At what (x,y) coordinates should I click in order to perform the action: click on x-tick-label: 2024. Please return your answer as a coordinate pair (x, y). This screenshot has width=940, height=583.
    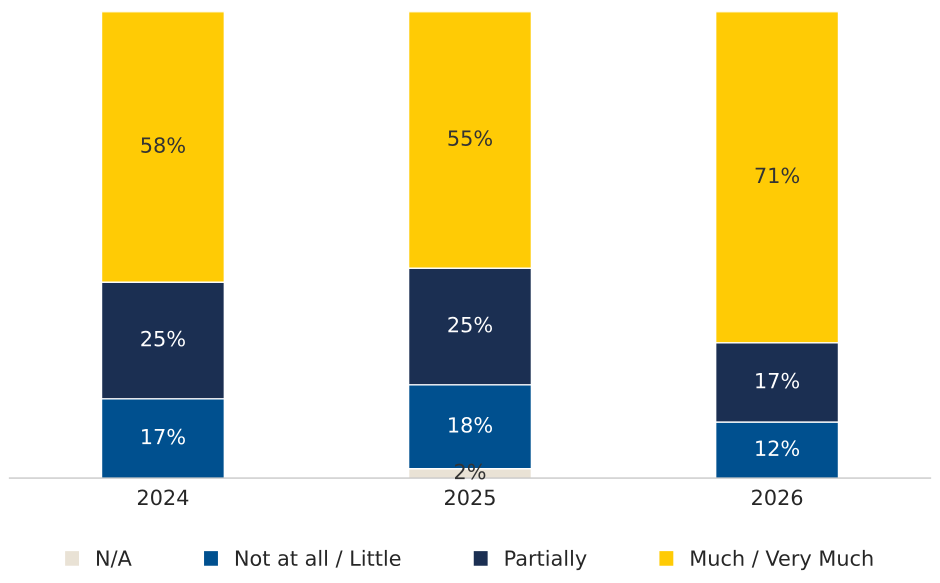
    Looking at the image, I should click on (163, 498).